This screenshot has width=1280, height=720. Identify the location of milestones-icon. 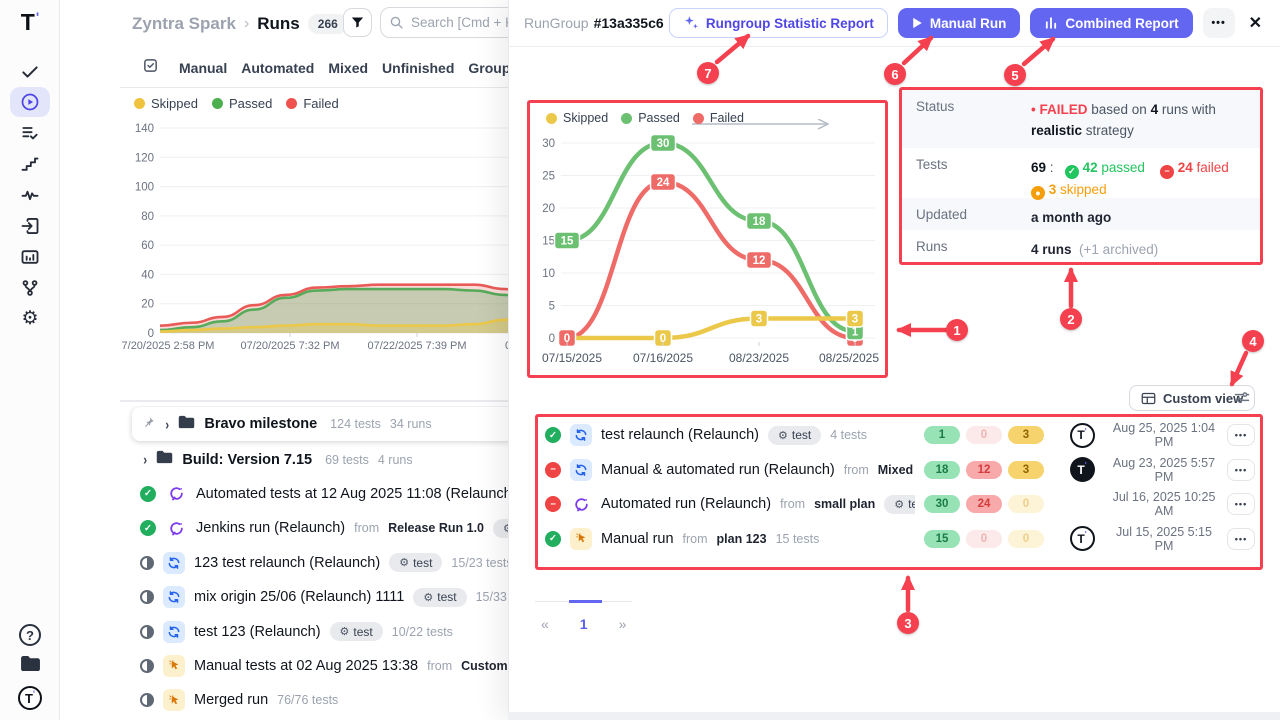
(30, 163).